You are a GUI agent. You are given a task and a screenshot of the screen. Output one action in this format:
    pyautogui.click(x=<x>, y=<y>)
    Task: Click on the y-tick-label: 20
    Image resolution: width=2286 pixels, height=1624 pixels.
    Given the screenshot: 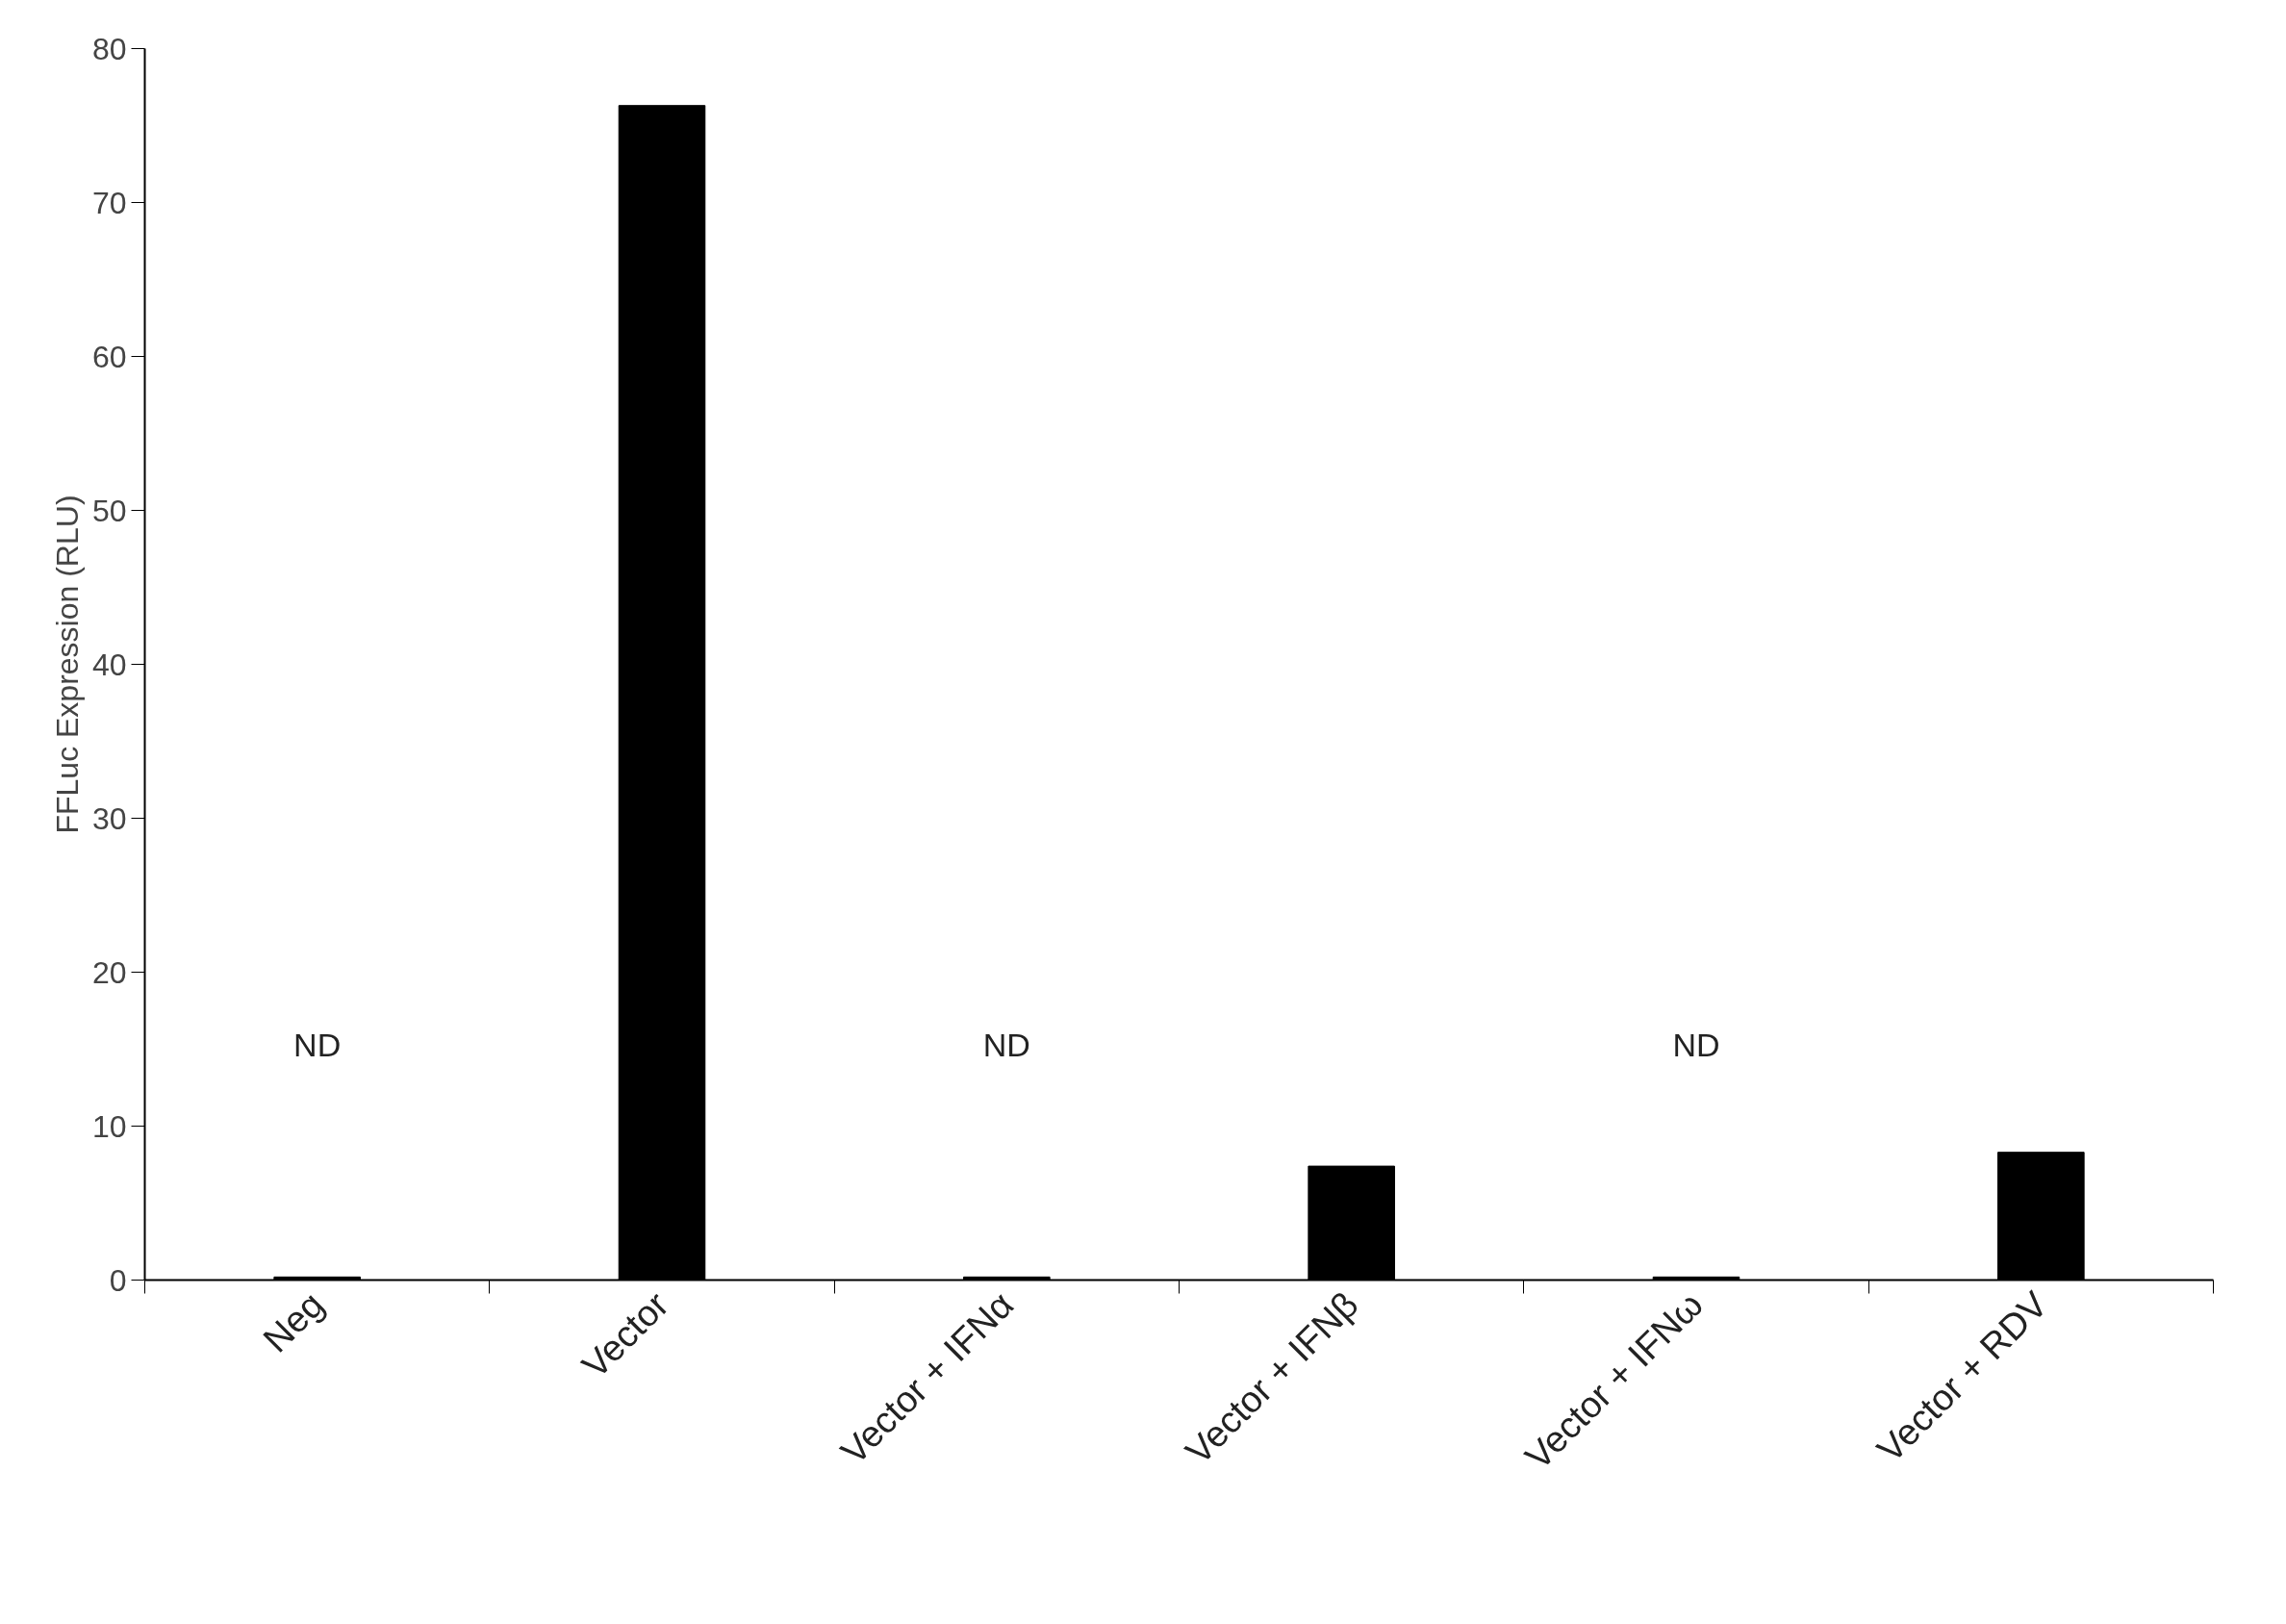 What is the action you would take?
    pyautogui.click(x=109, y=972)
    